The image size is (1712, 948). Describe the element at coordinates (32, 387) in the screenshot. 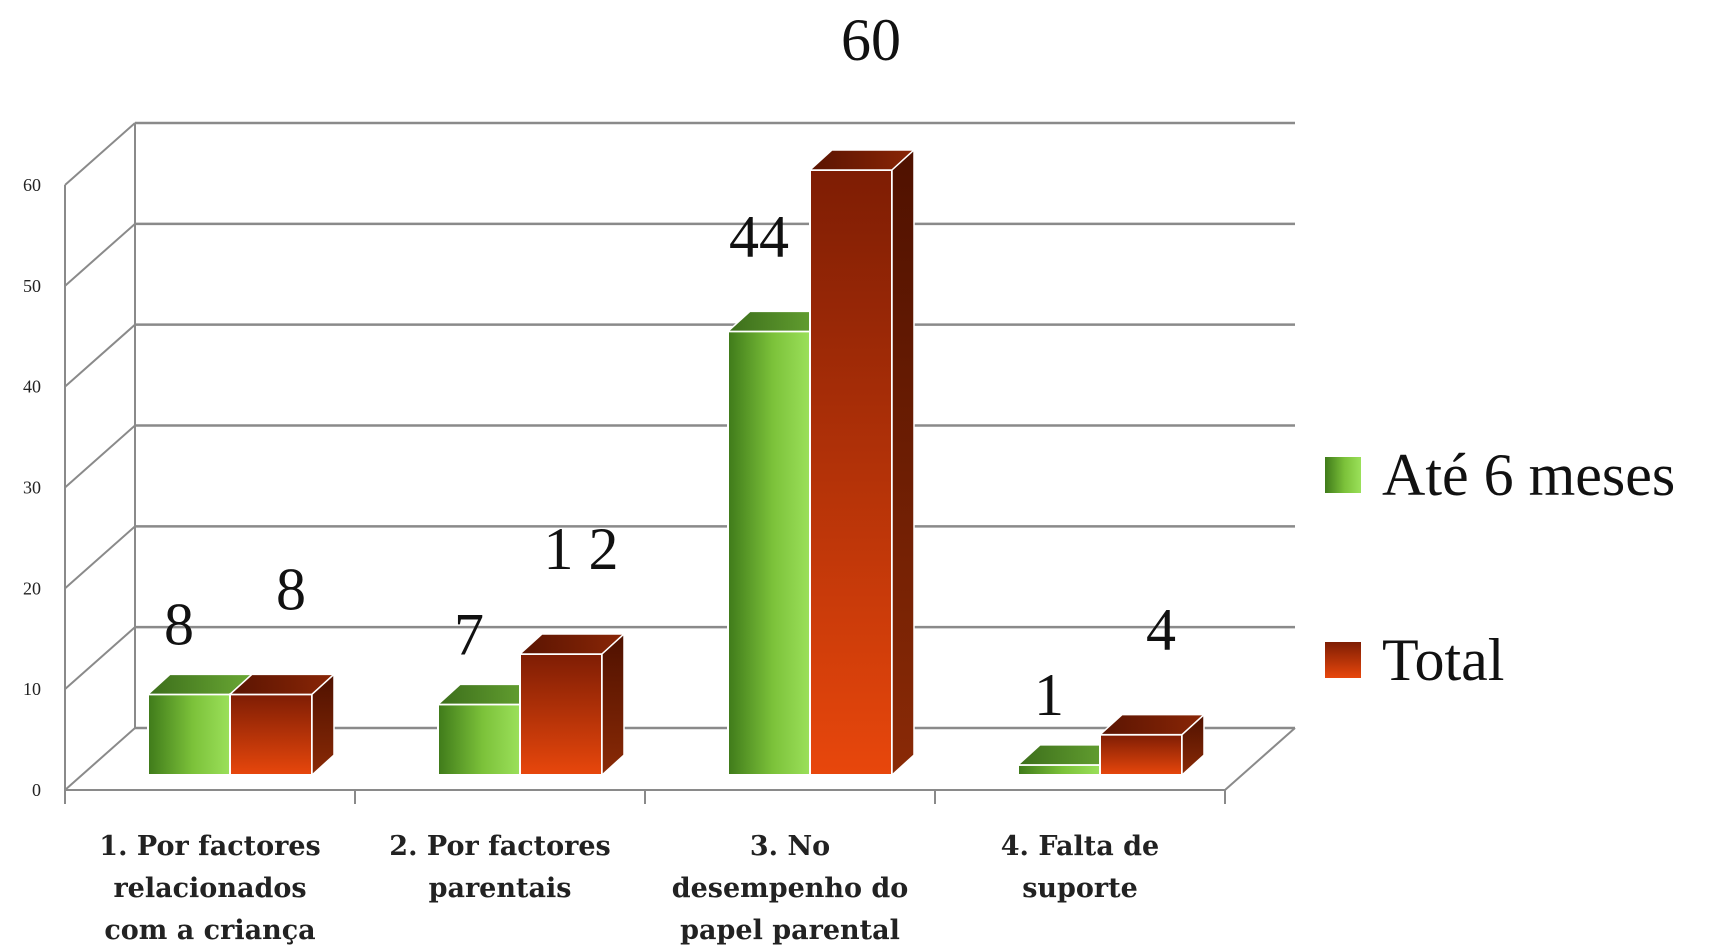

I see `y-tick-label: 40` at that location.